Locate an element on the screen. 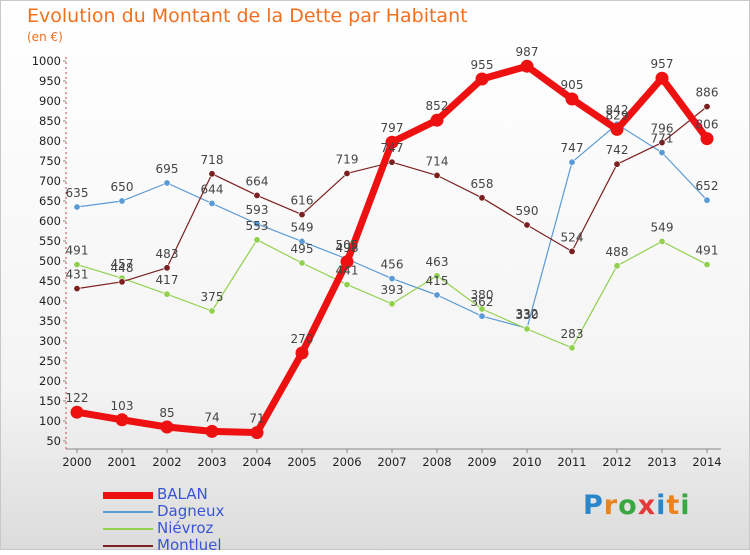 The width and height of the screenshot is (750, 555). data-label-dagneux: 635 is located at coordinates (77, 193).